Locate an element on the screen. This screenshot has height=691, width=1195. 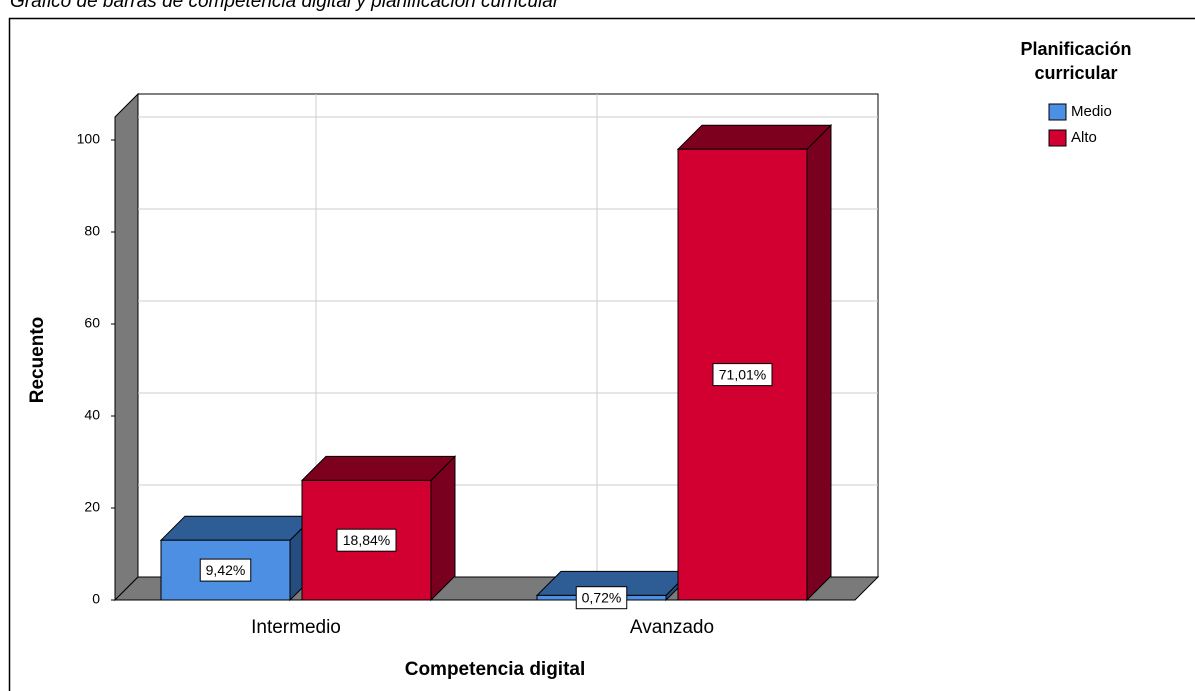
legend-label: Medio is located at coordinates (1091, 111).